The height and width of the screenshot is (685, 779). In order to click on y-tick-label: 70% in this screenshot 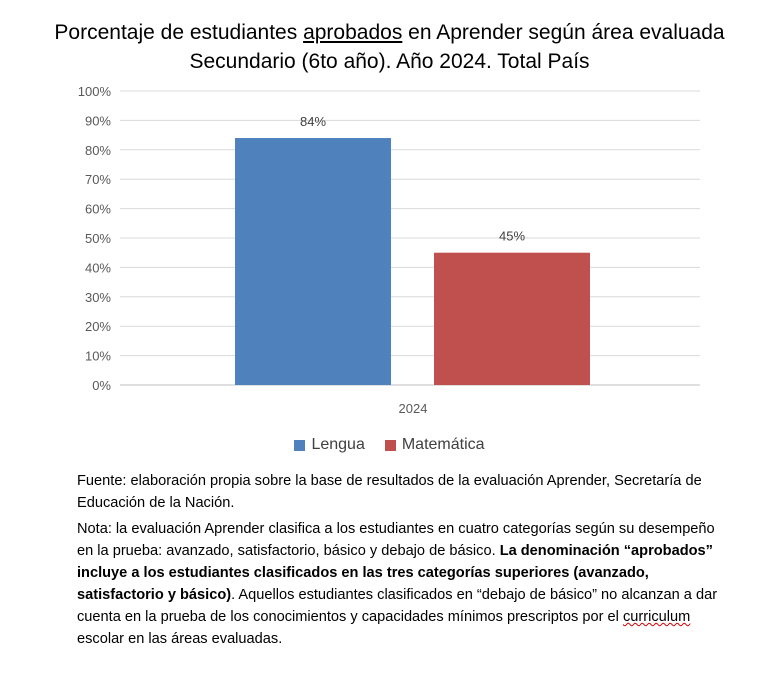, I will do `click(98, 179)`.